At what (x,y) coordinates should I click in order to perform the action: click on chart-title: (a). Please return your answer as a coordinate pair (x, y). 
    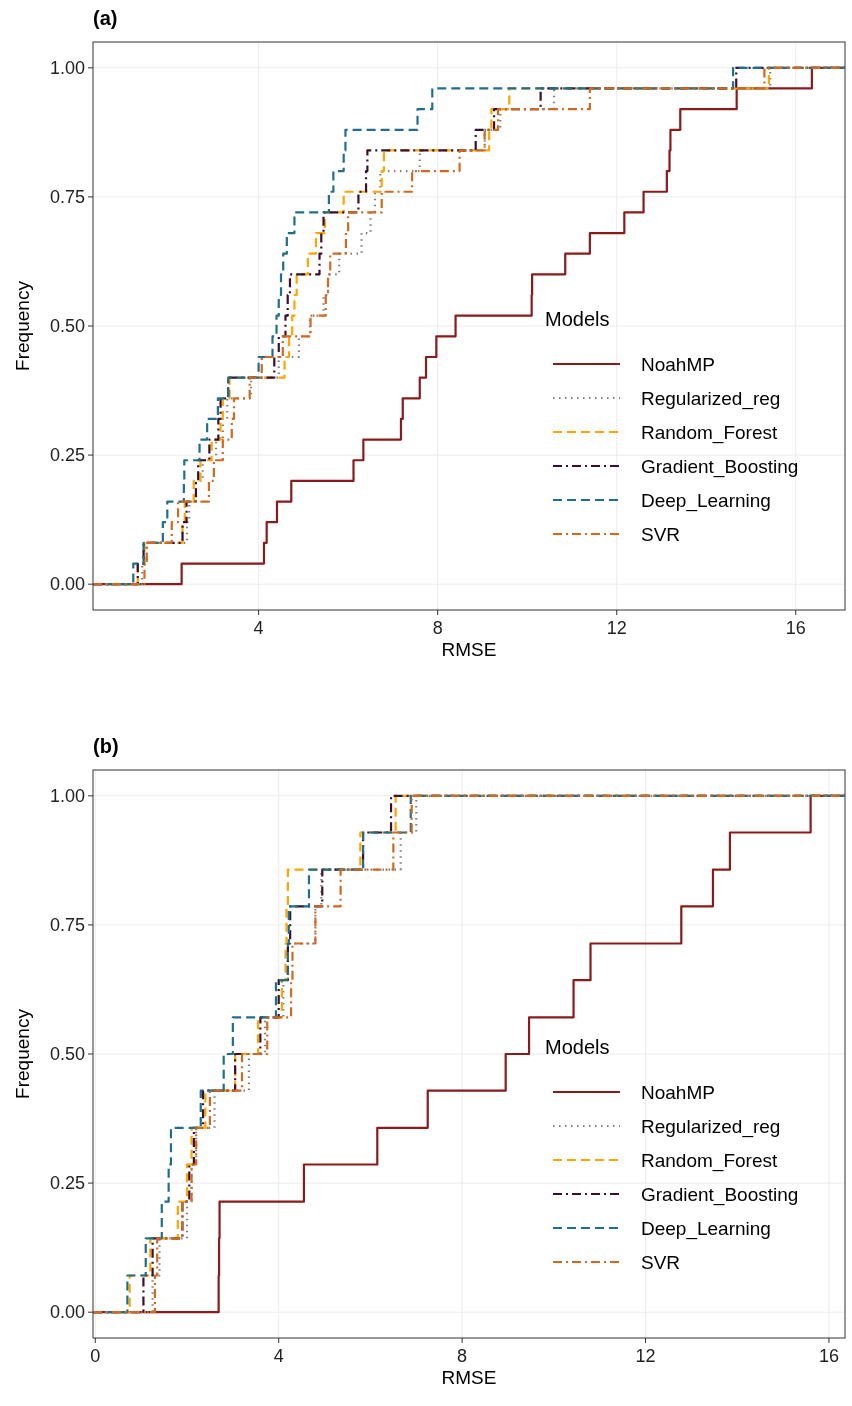
    Looking at the image, I should click on (105, 18).